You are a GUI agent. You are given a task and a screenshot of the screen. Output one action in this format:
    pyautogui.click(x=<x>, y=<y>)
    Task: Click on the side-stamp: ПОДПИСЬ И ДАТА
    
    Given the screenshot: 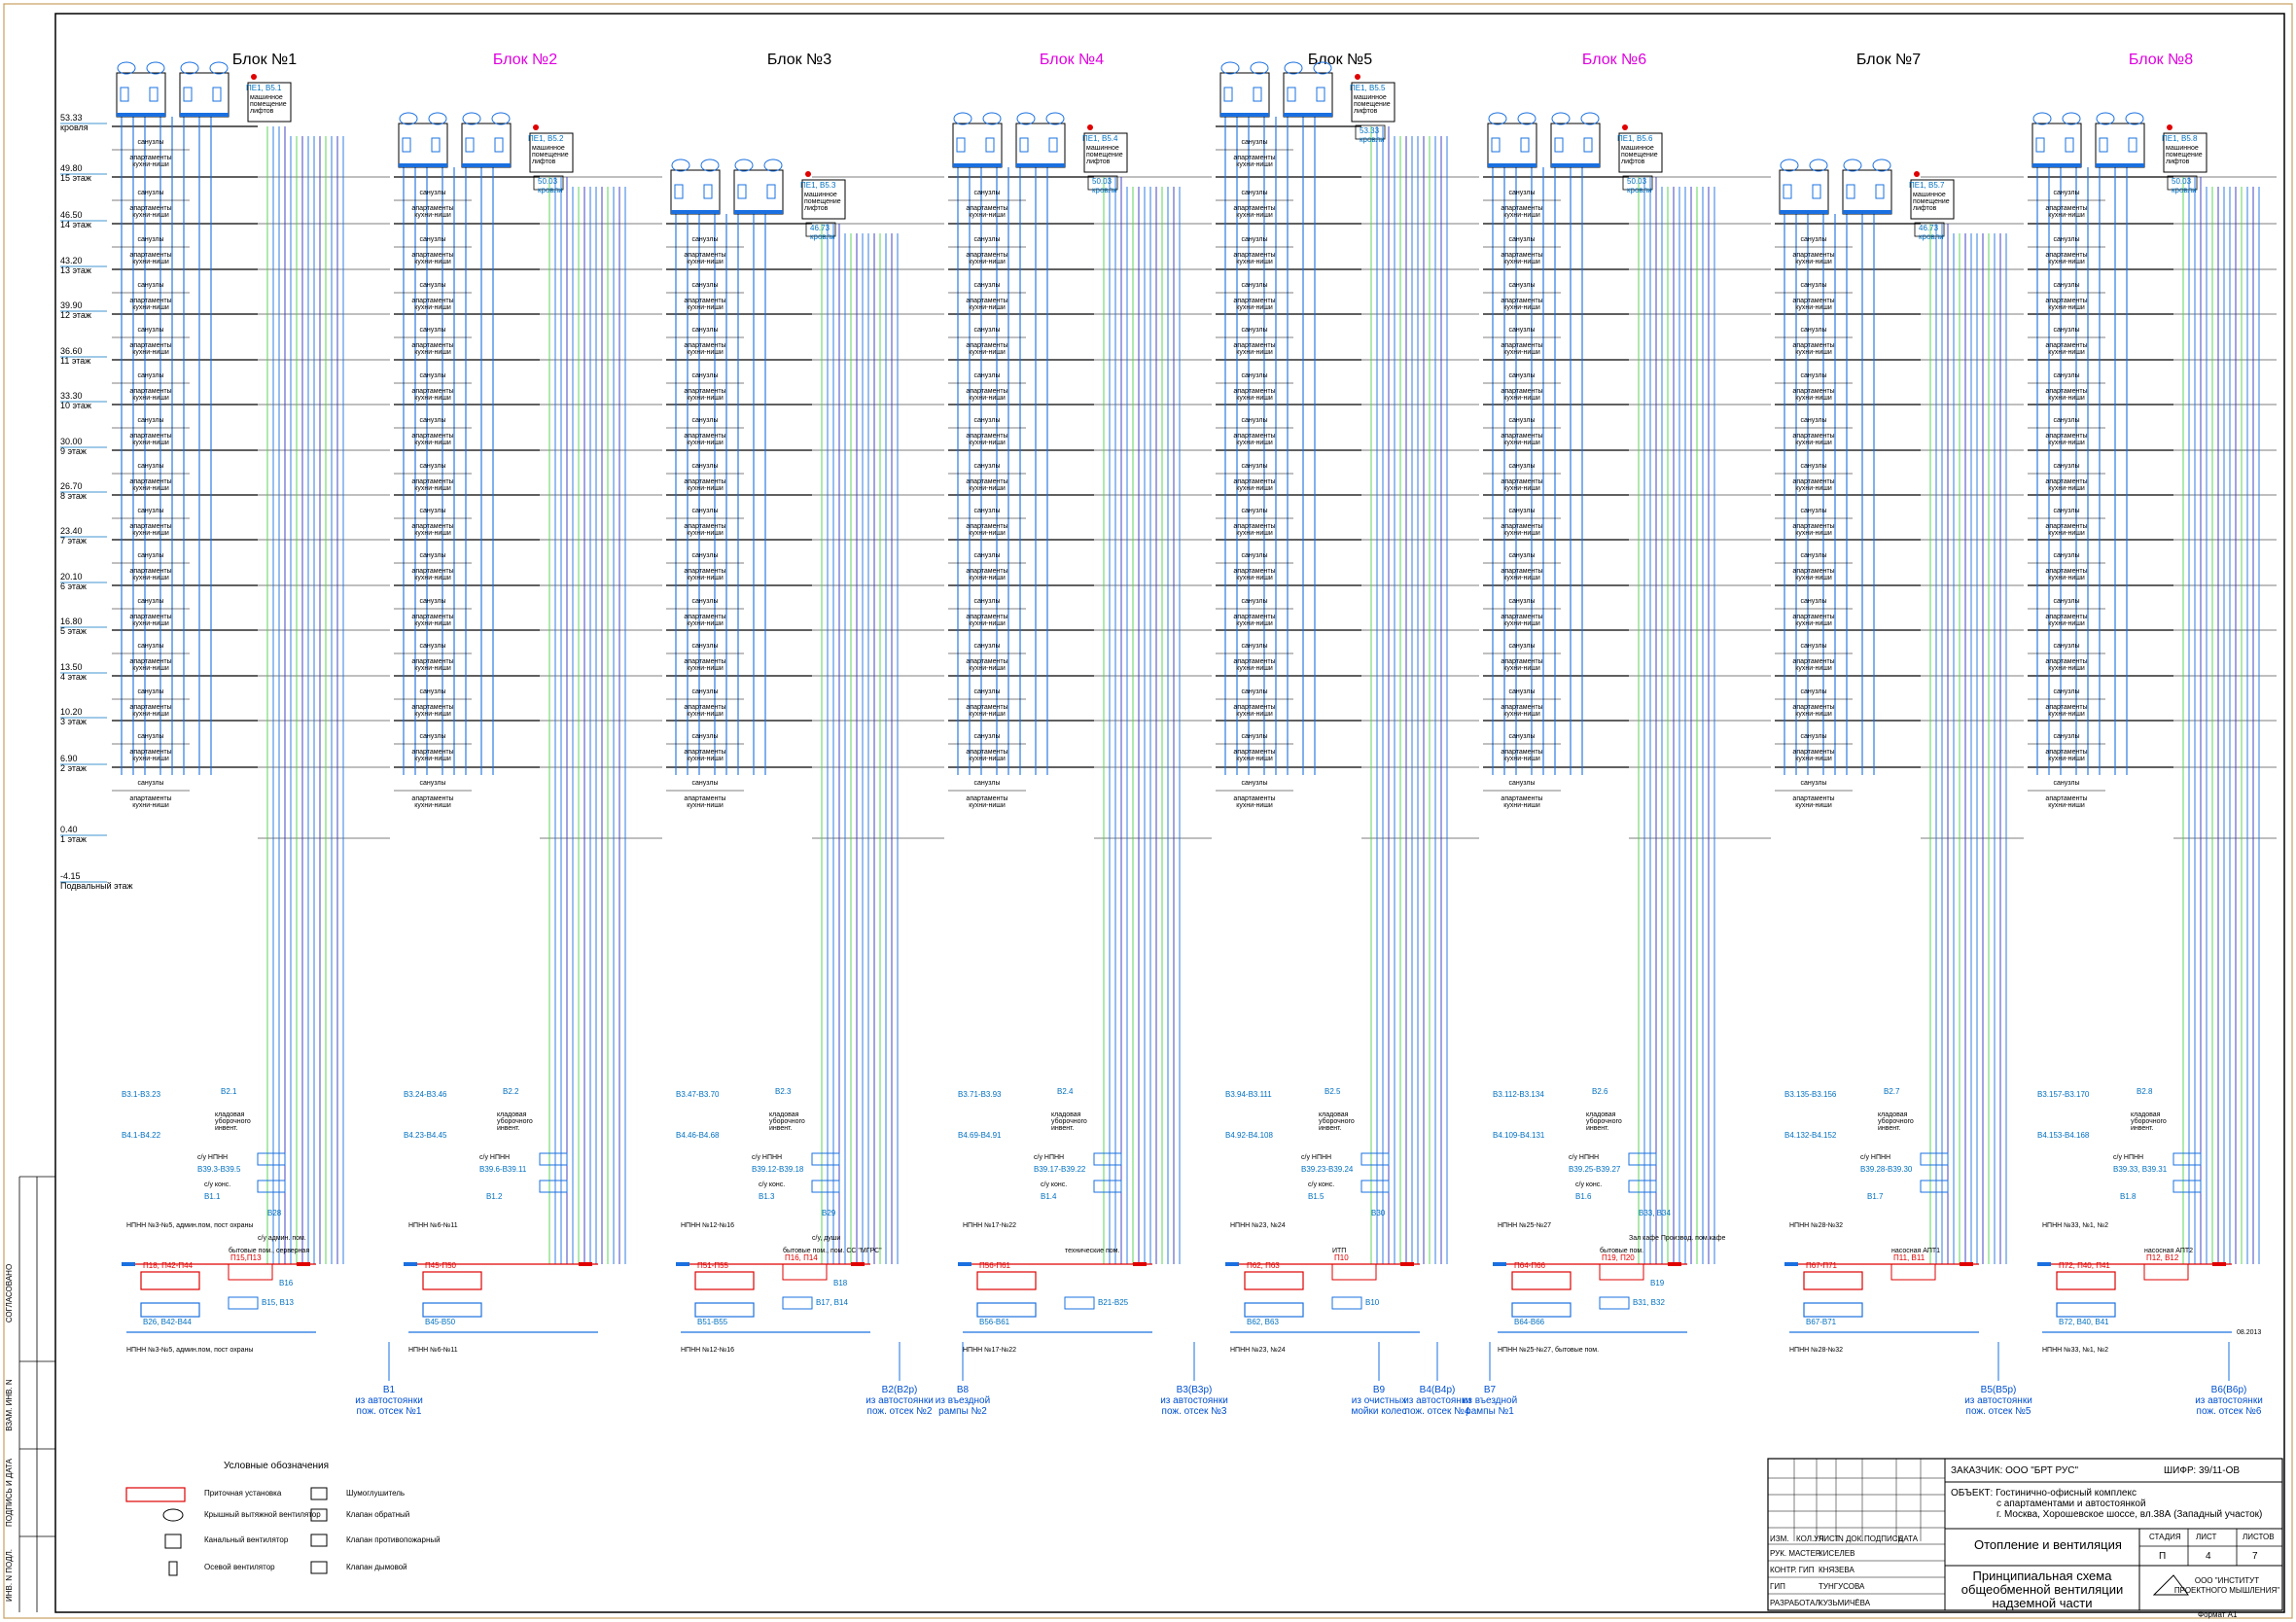 What is the action you would take?
    pyautogui.click(x=9, y=1492)
    